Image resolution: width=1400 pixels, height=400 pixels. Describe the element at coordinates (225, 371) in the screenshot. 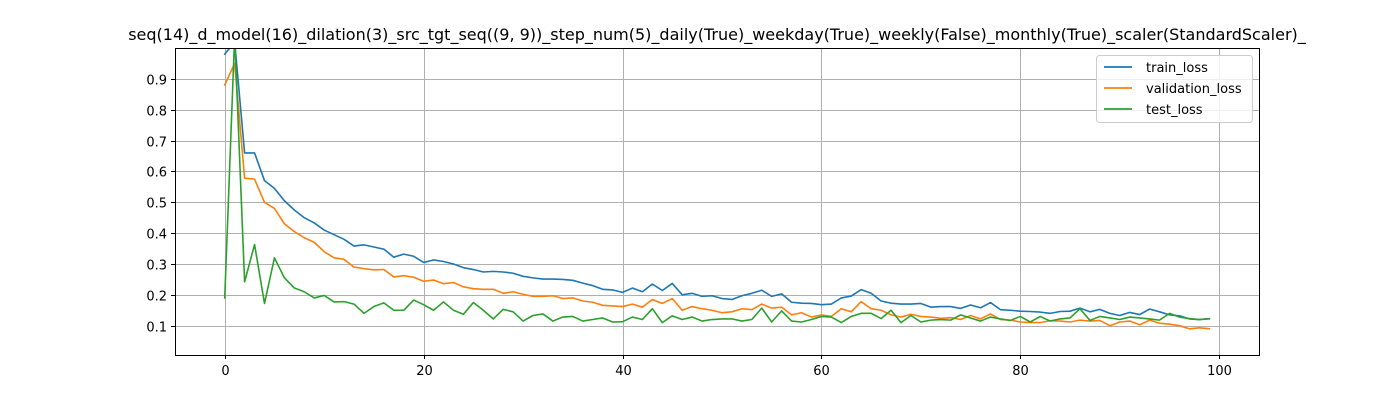

I see `x-tick-label: 0` at that location.